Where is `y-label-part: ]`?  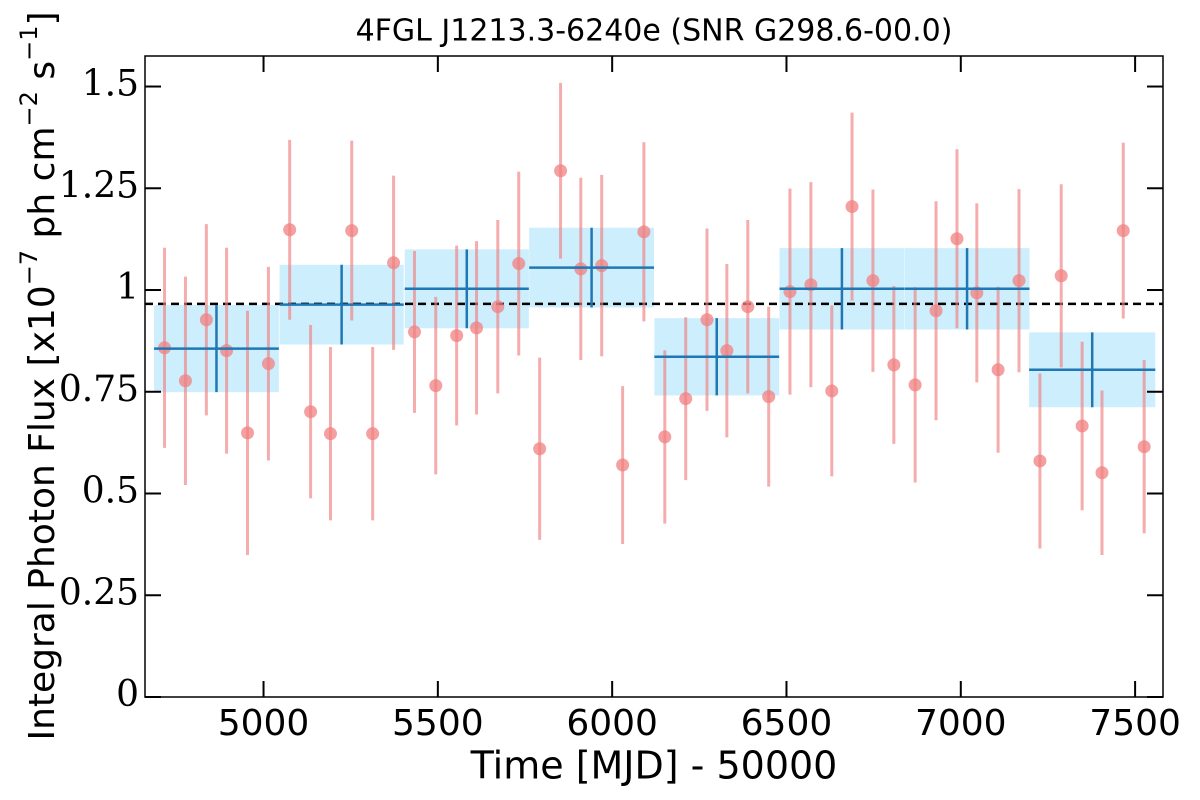 y-label-part: ] is located at coordinates (42, 18).